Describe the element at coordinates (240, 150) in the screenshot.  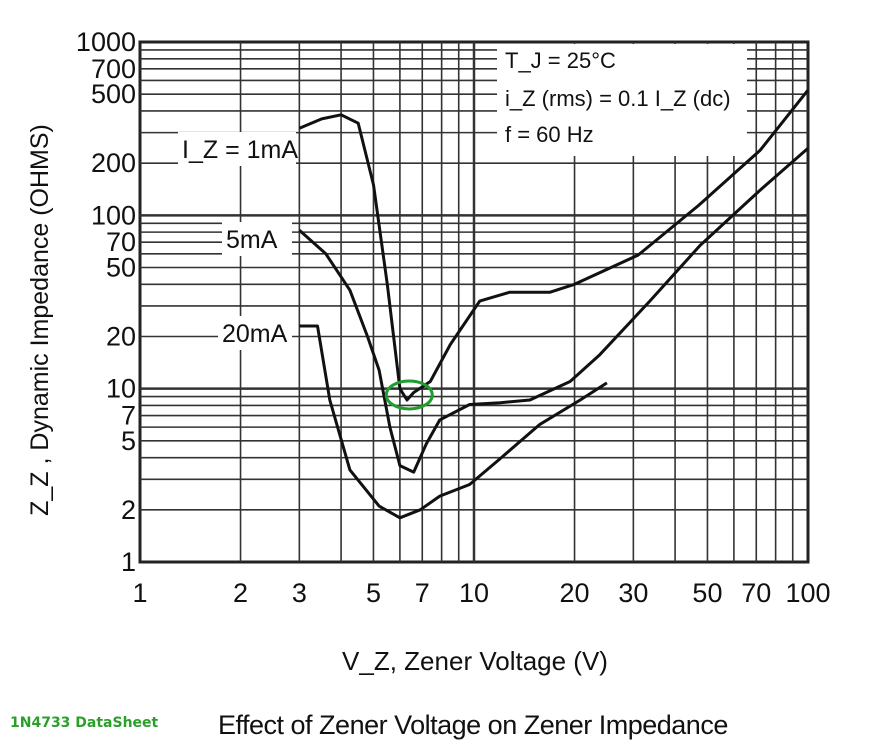
I see `series-label: I_Z = 1mA` at that location.